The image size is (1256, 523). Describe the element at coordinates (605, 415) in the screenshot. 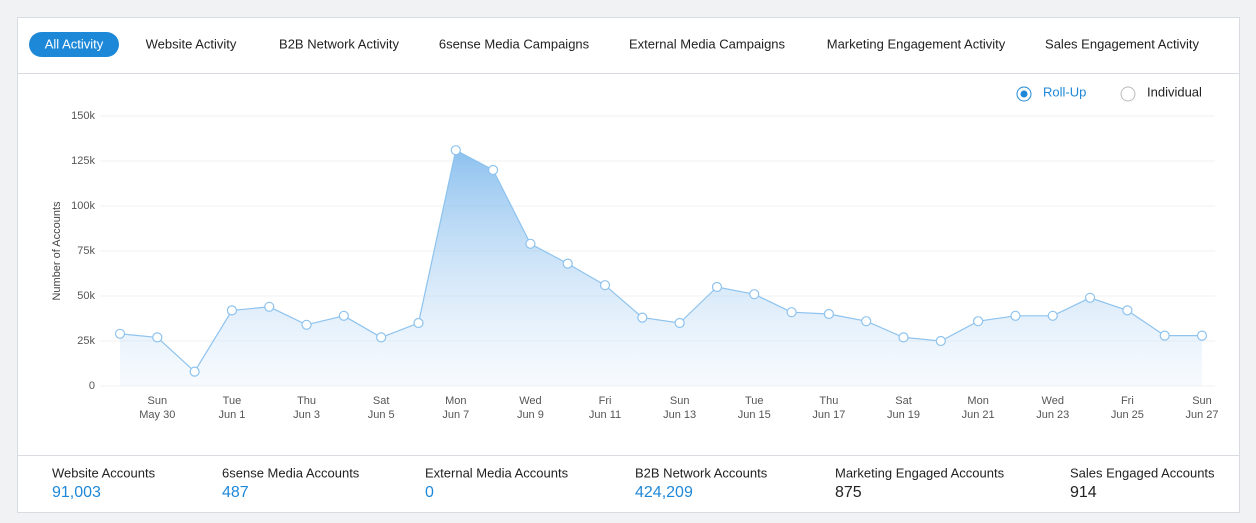

I see `x-tick-label: Jun 11` at that location.